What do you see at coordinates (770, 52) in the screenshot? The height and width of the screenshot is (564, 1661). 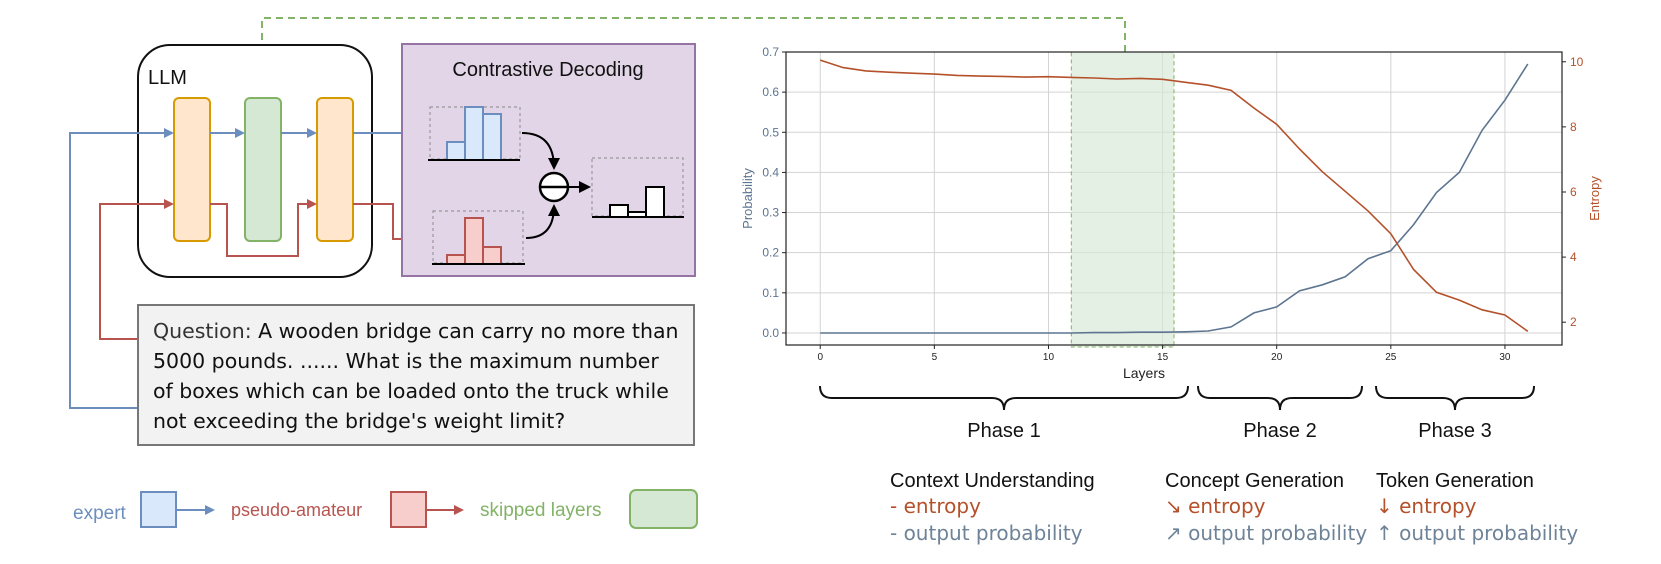 I see `y-left-tick-label: 0.7` at bounding box center [770, 52].